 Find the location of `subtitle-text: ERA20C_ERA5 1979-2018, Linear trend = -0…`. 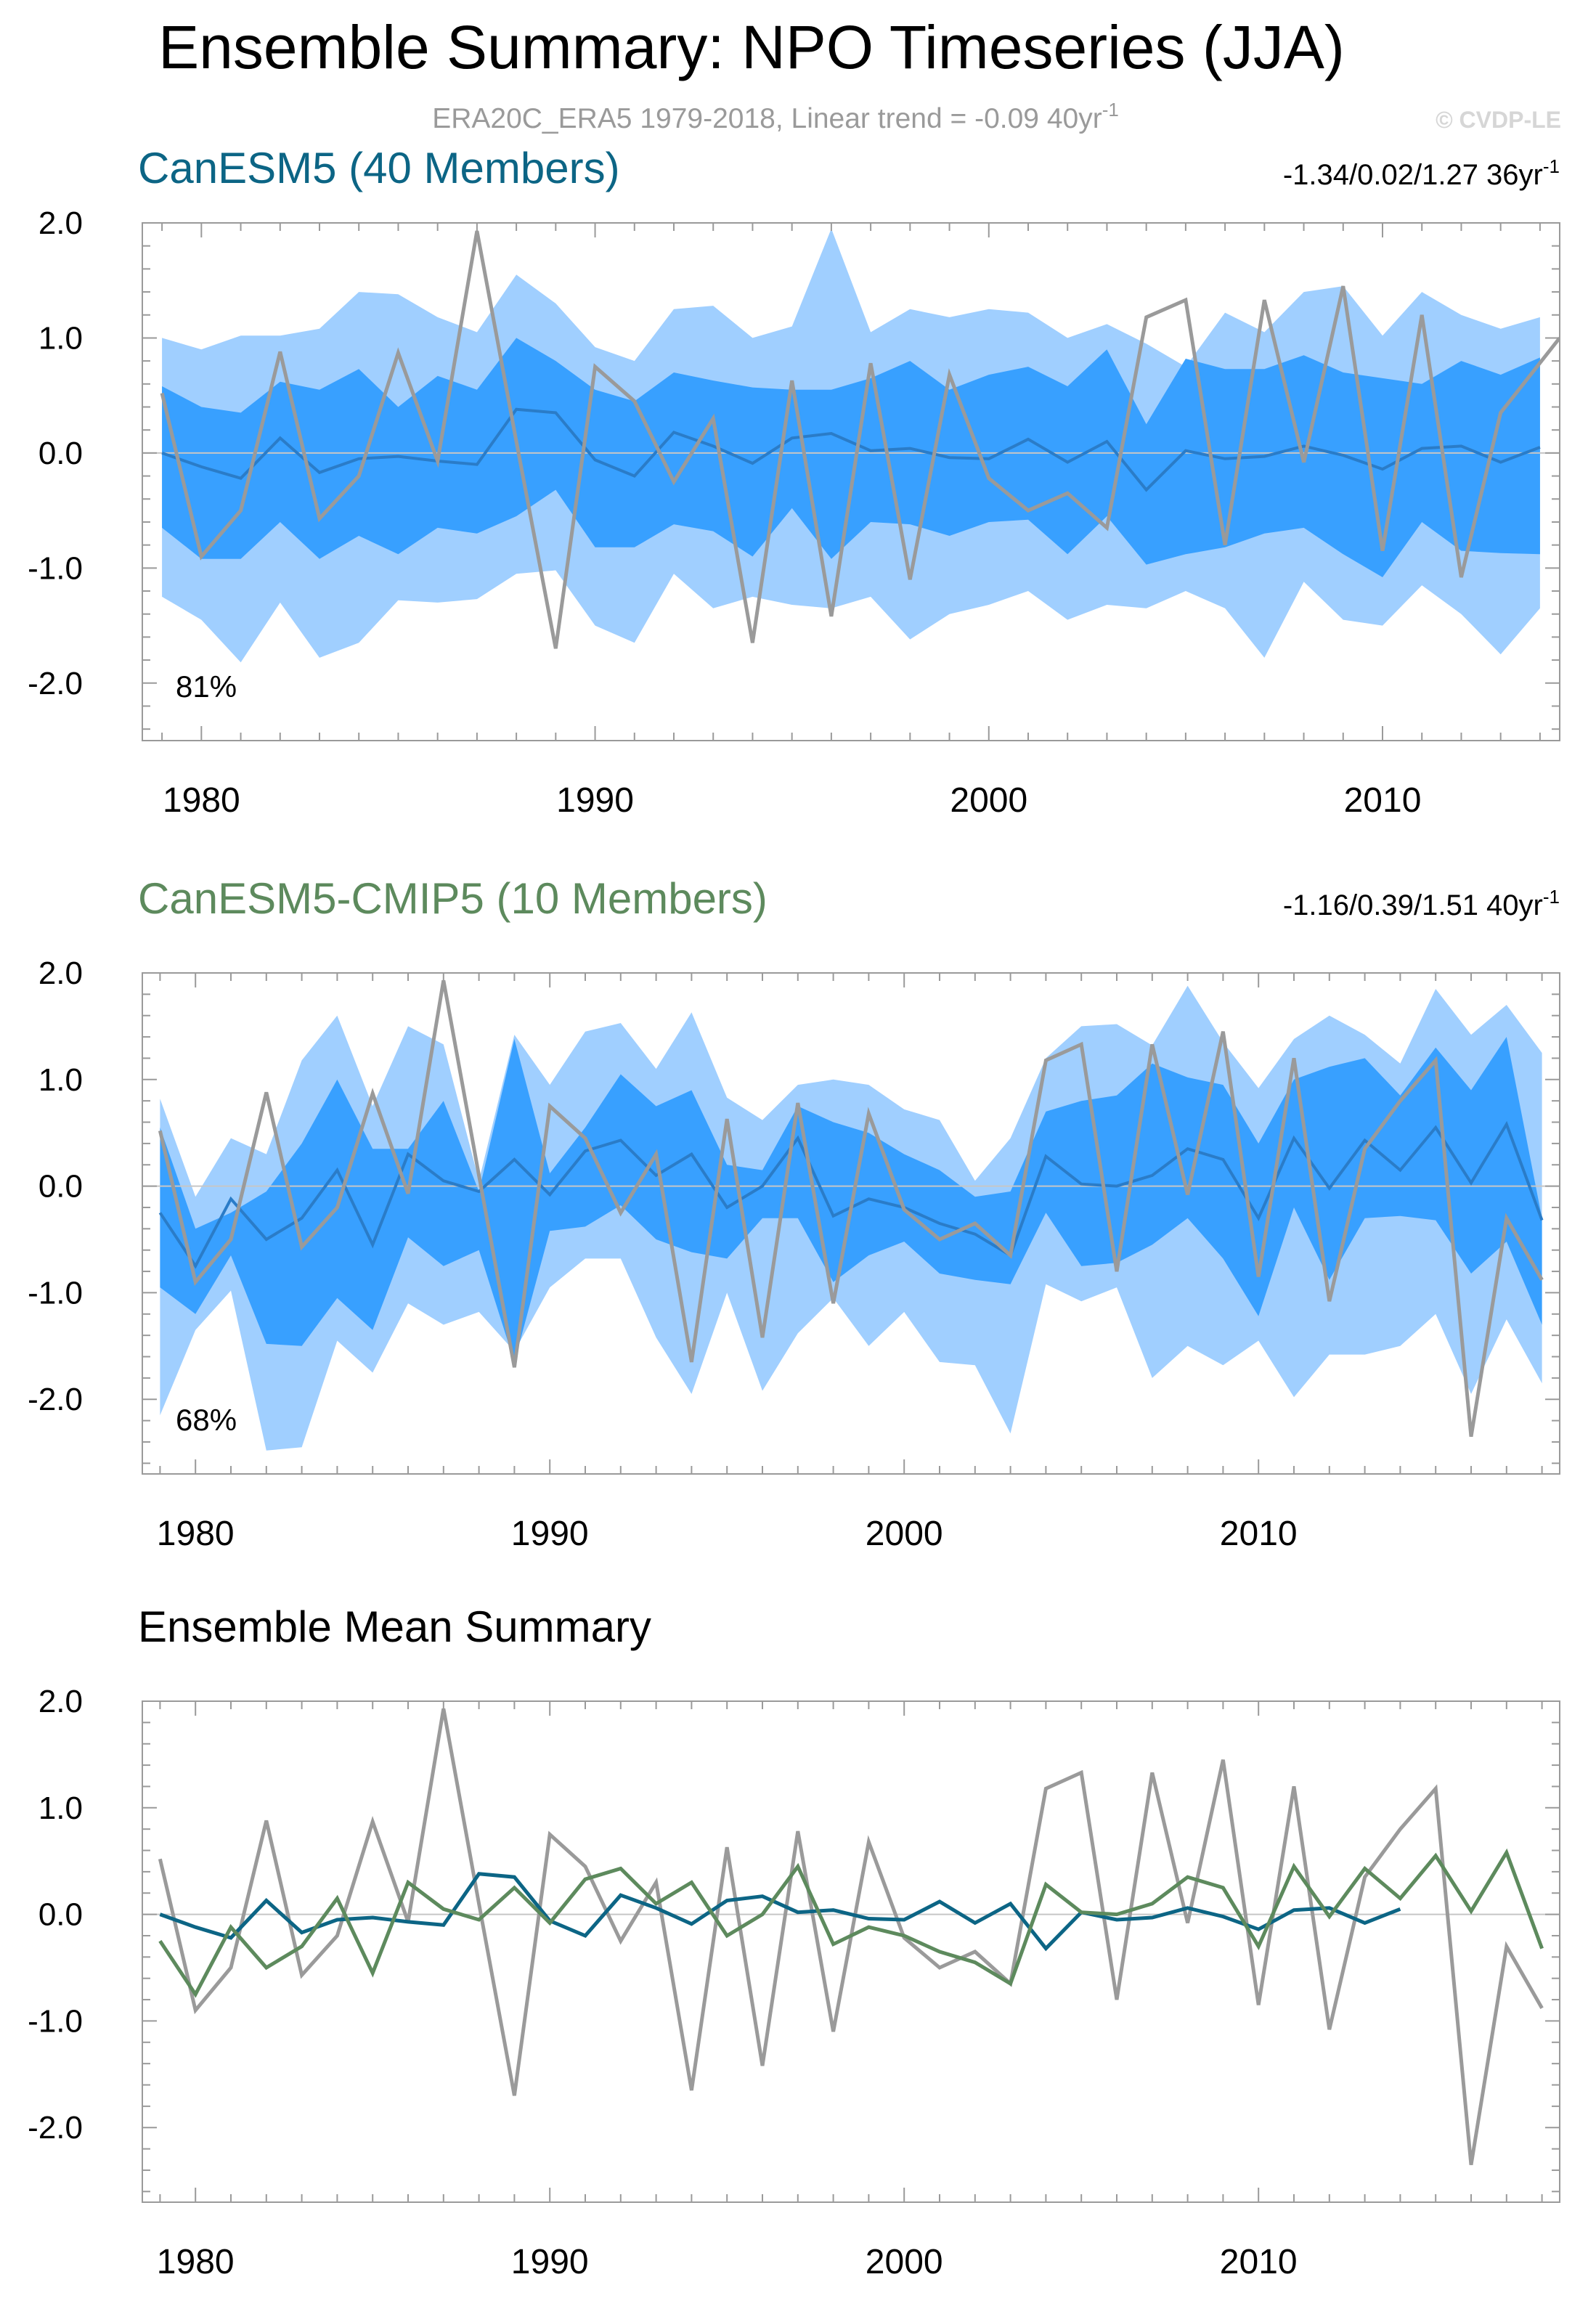

subtitle-text: ERA20C_ERA5 1979-2018, Linear trend = -0… is located at coordinates (767, 119).